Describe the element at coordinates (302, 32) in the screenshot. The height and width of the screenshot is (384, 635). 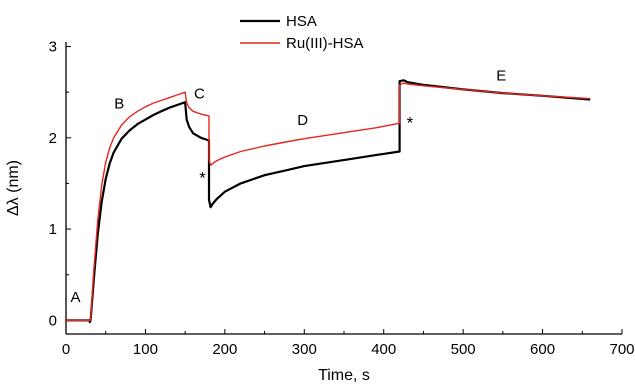
I see `legend: HSA Ru(III)-HSA` at that location.